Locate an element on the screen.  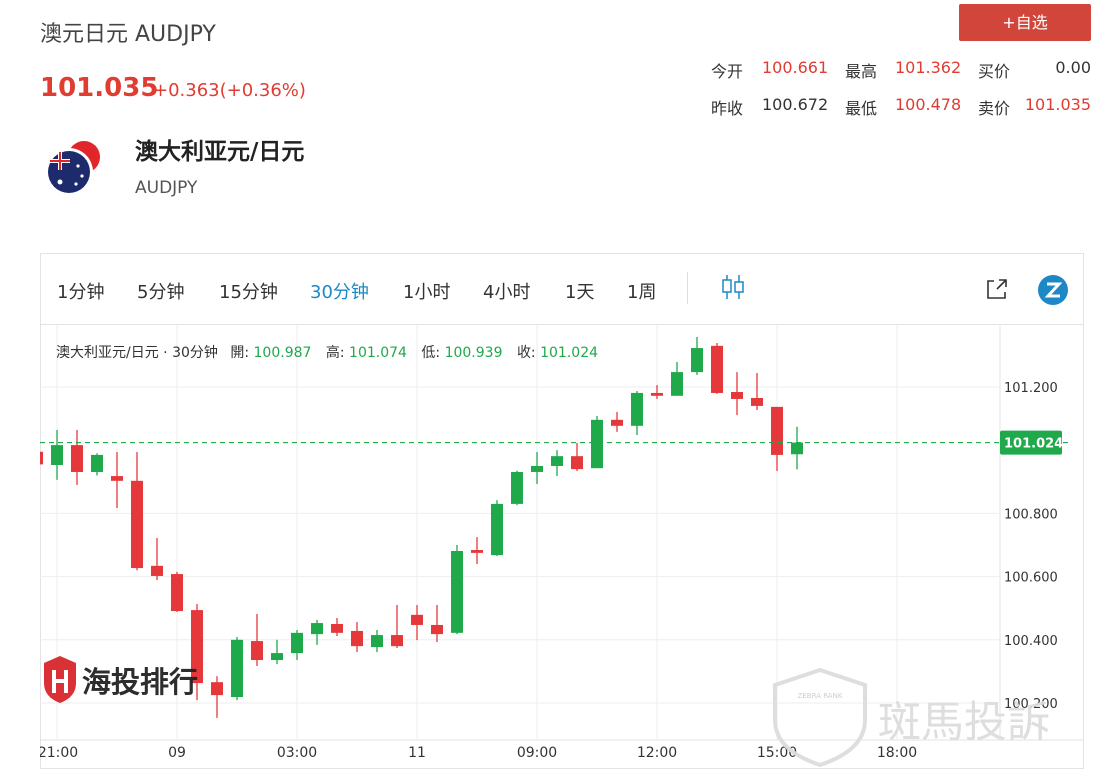
interval-tab: 1天 is located at coordinates (580, 292).